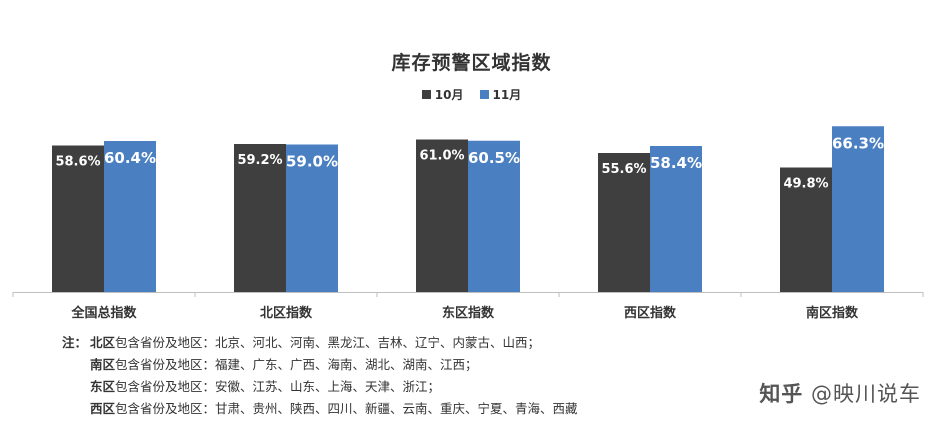 The height and width of the screenshot is (430, 943). I want to click on category-label: 东区指数, so click(468, 313).